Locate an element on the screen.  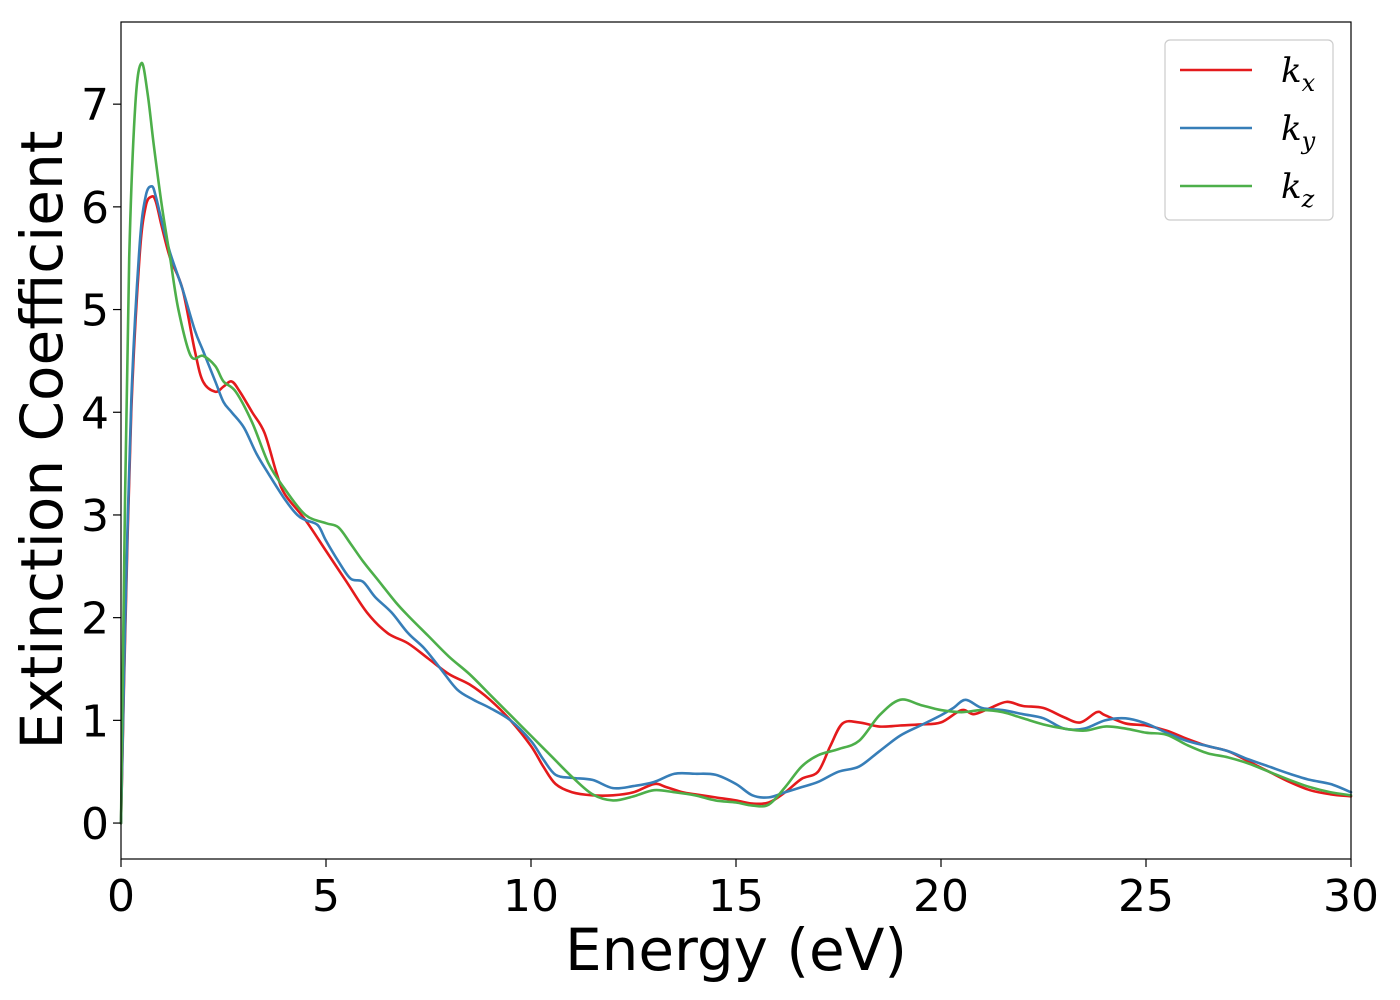
legend-label-x: kx is located at coordinates (1298, 74).